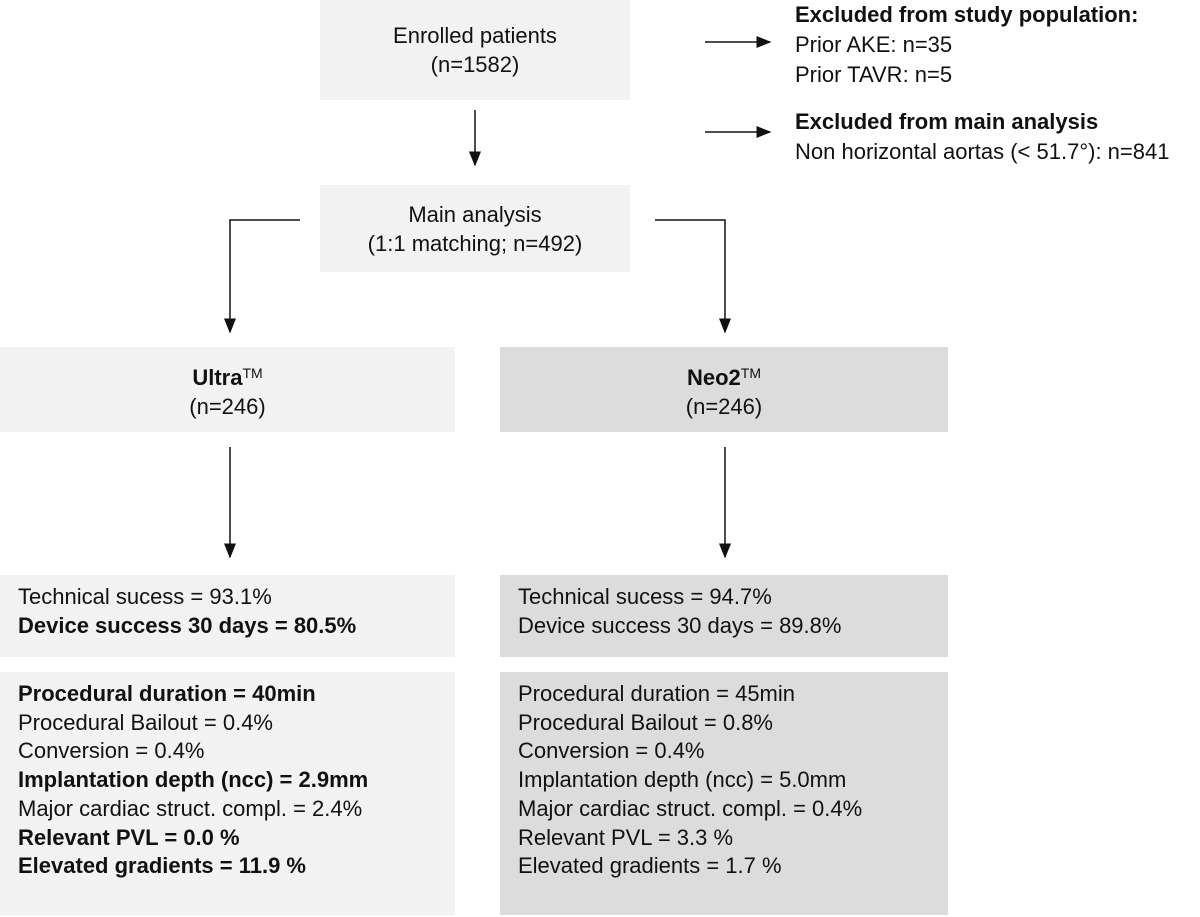 The height and width of the screenshot is (917, 1200). Describe the element at coordinates (982, 151) in the screenshot. I see `exclusion-item: Non horizontal aortas (< 51.7°): n=841` at that location.